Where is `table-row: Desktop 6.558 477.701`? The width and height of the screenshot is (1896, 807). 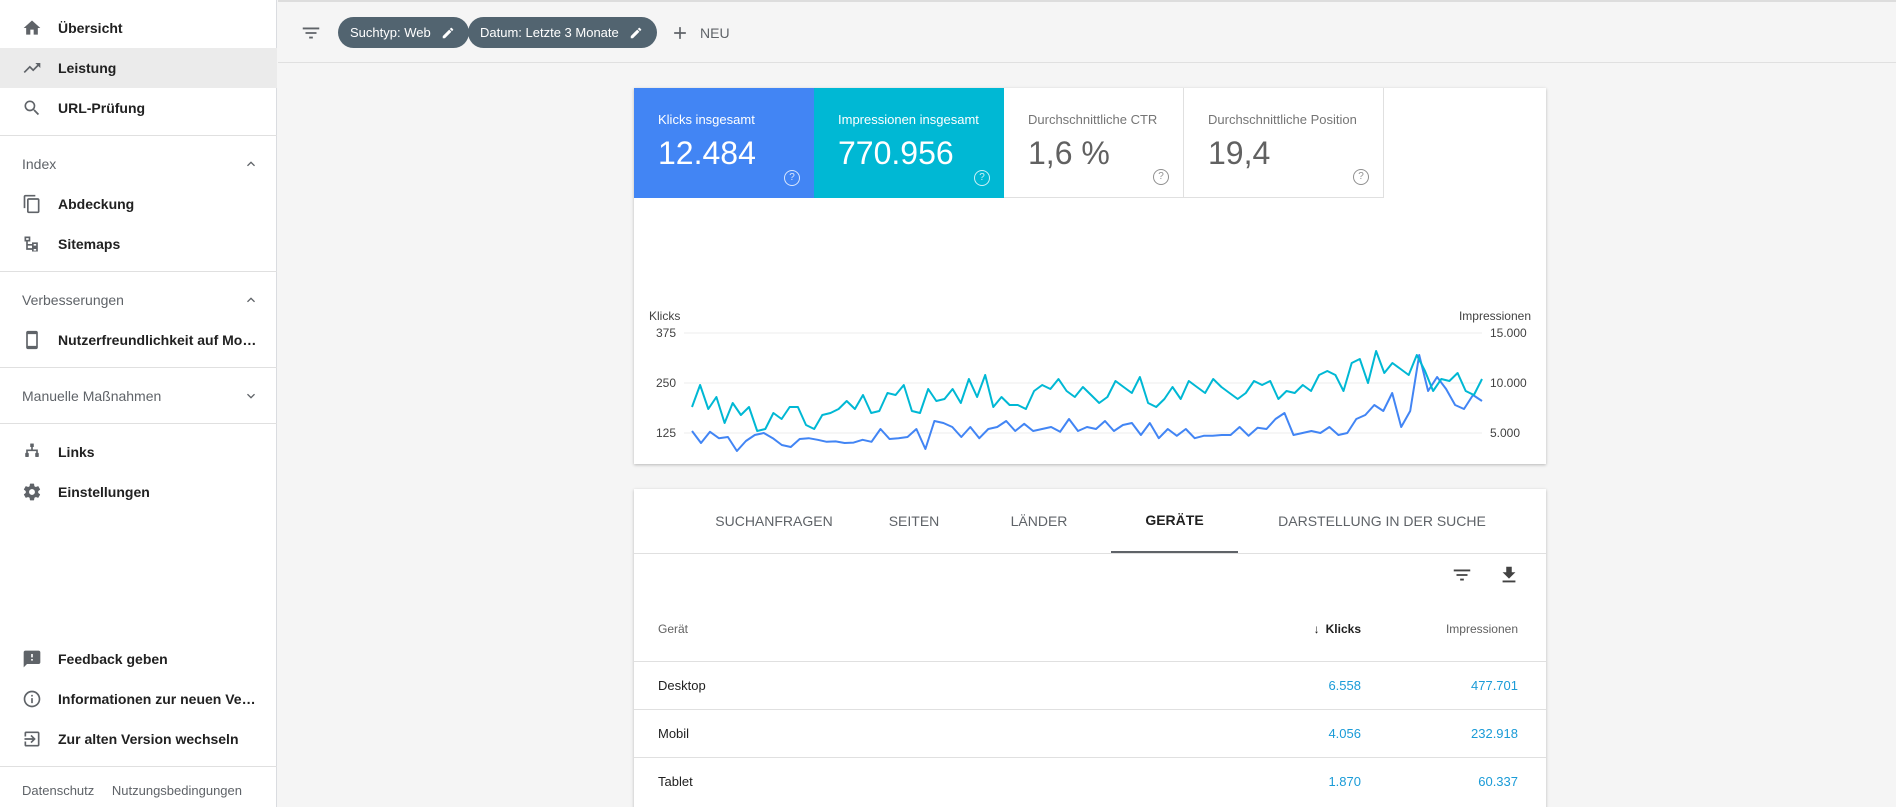 table-row: Desktop 6.558 477.701 is located at coordinates (1090, 685).